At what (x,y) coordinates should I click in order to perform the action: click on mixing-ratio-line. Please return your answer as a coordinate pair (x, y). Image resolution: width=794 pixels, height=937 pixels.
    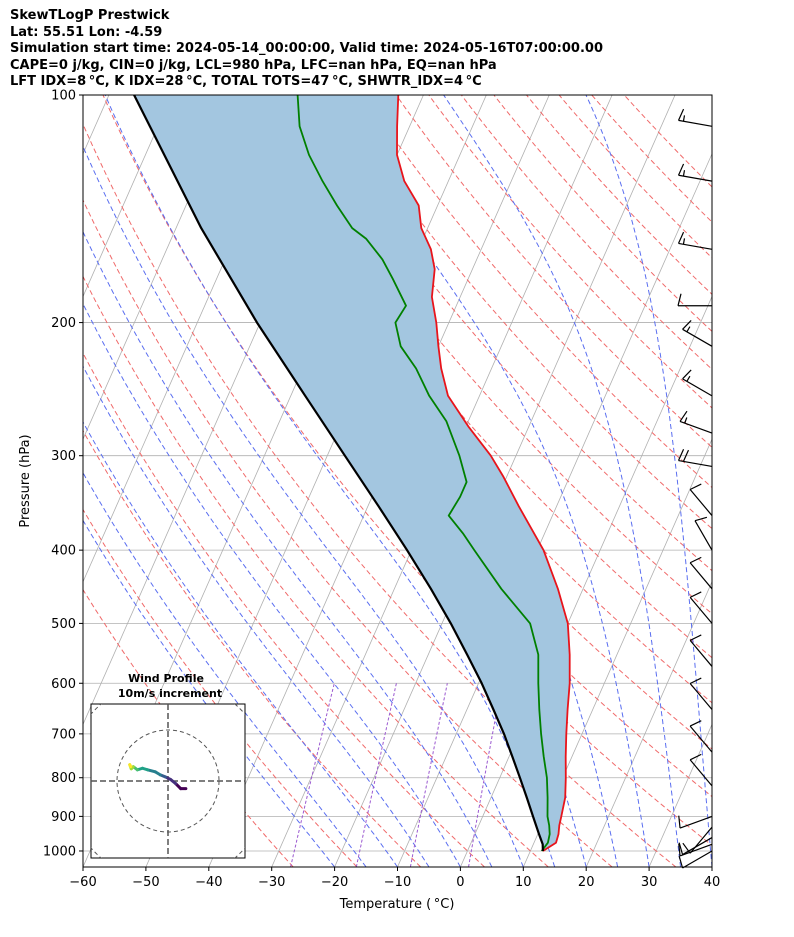
    Looking at the image, I should click on (312, 775).